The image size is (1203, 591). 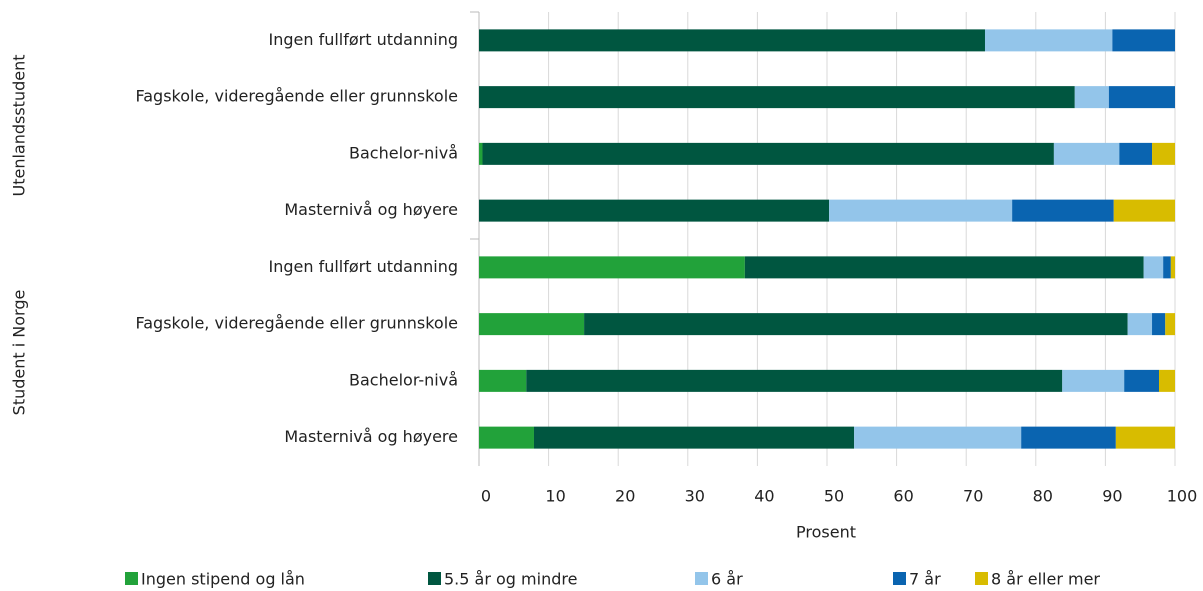 I want to click on x-tick-label: 20, so click(x=625, y=496).